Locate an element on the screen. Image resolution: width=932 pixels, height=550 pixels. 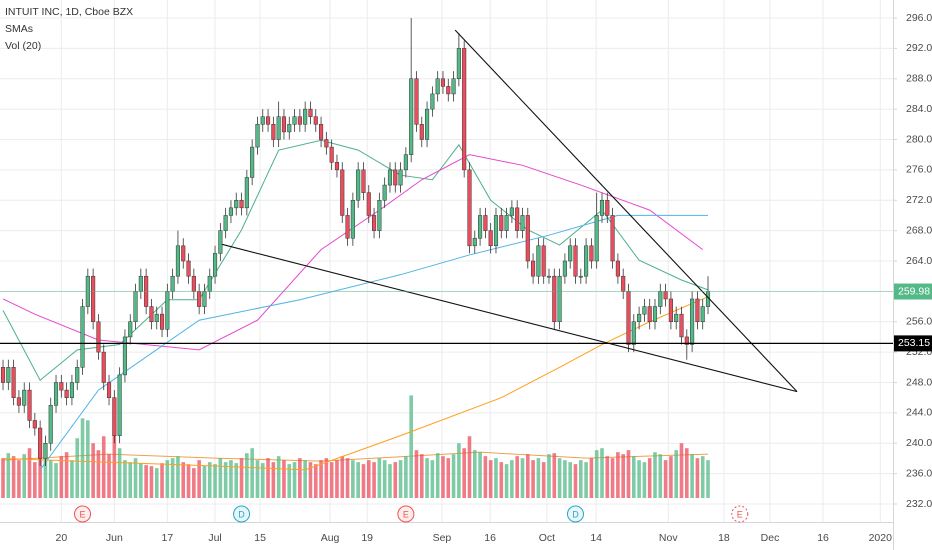
volume-pane is located at coordinates (355, 446).